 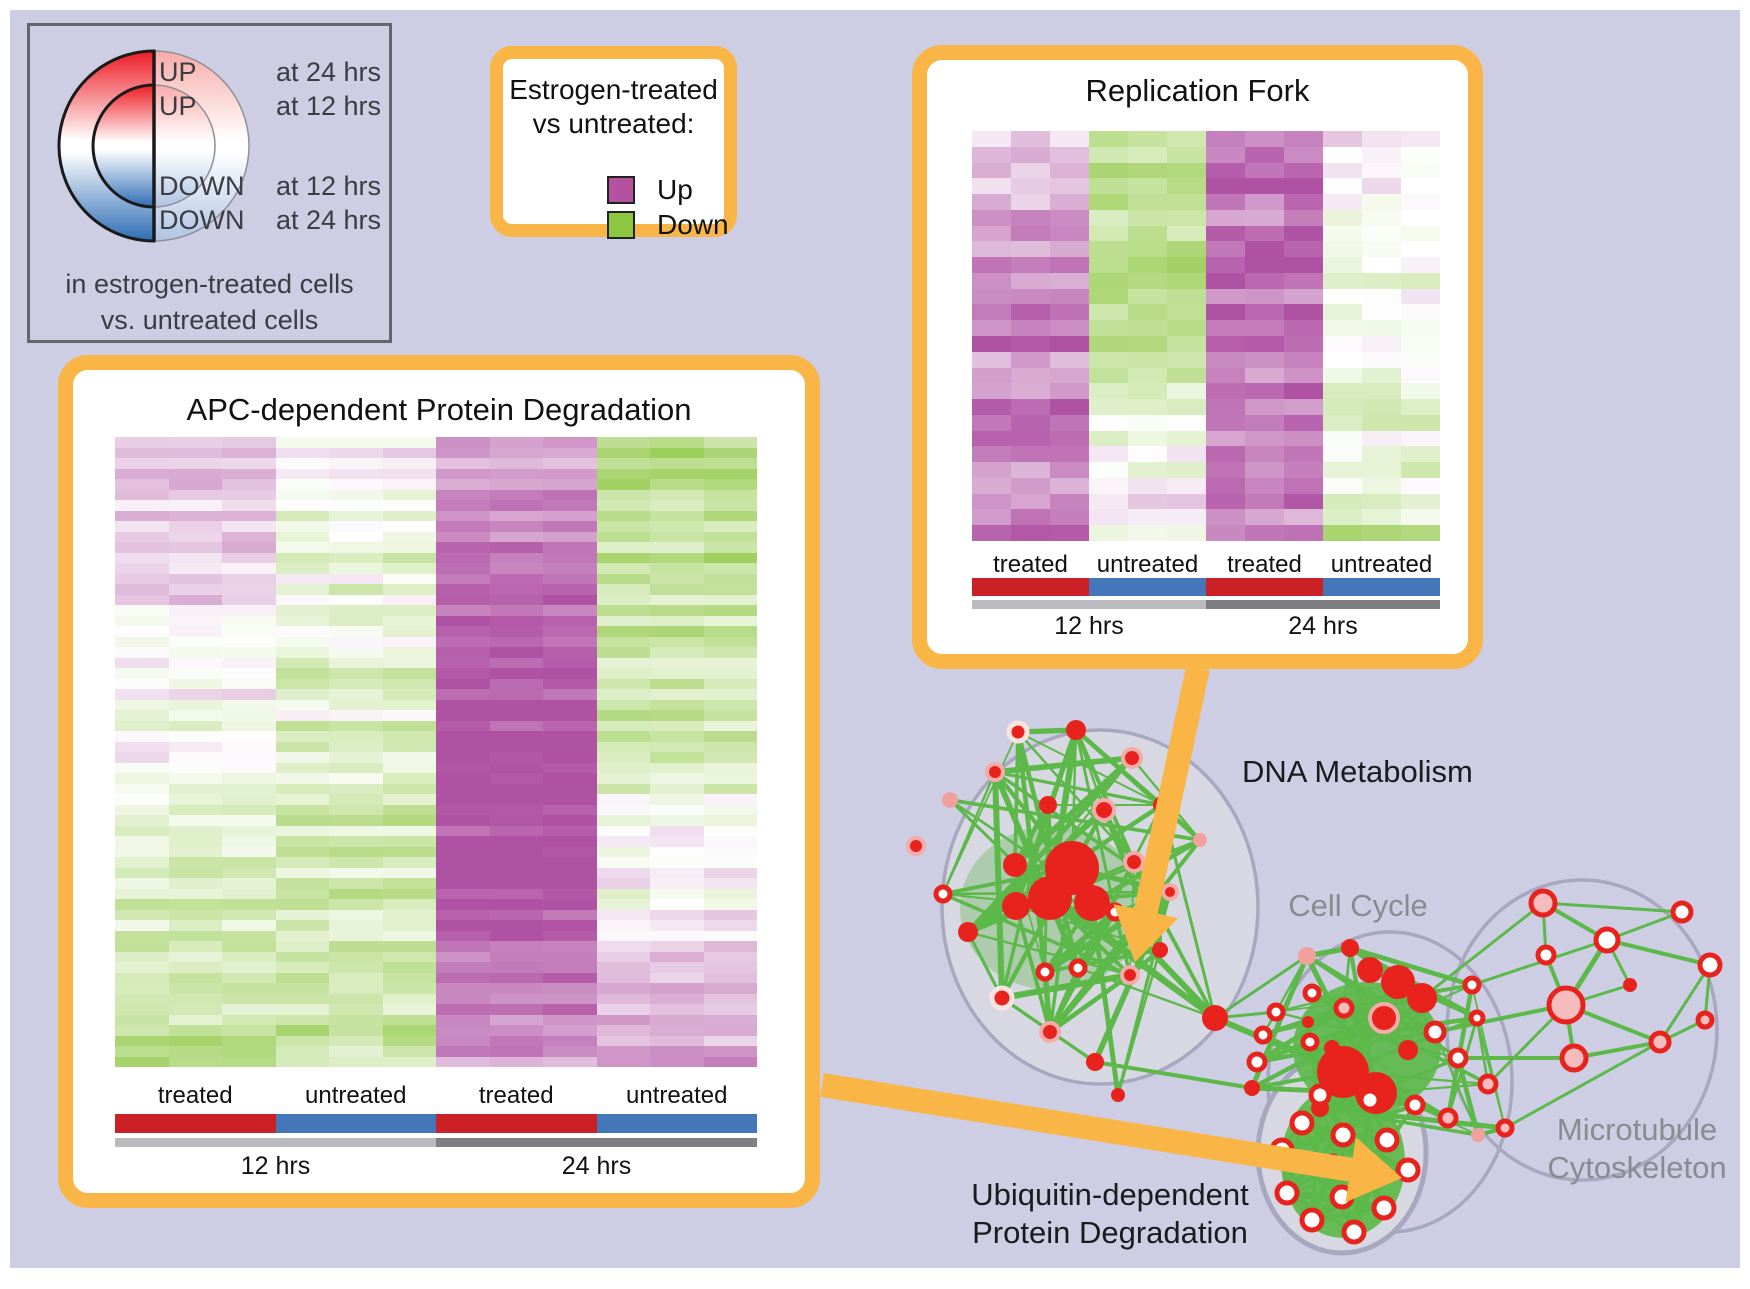 I want to click on cluster-label: Protein Degradation, so click(x=1110, y=1232).